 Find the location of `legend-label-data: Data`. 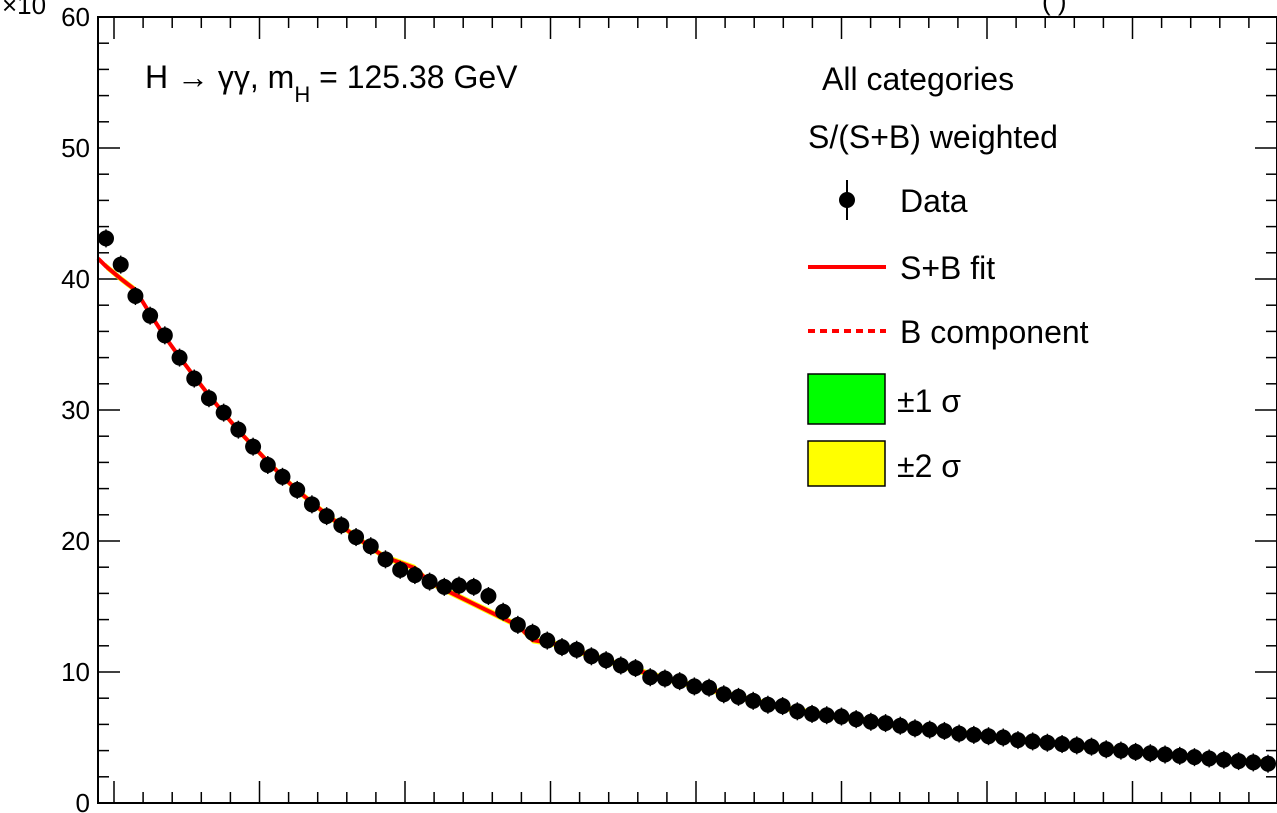

legend-label-data: Data is located at coordinates (934, 201).